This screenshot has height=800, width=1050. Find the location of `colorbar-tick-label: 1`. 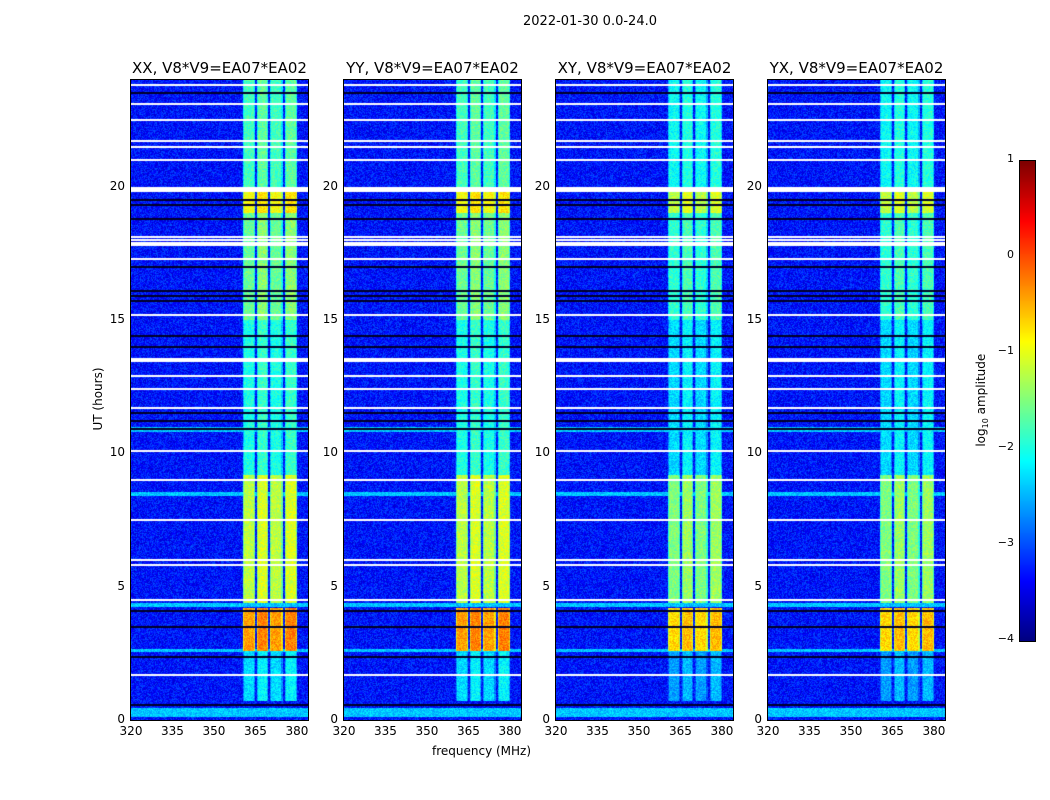

colorbar-tick-label: 1 is located at coordinates (1010, 158).